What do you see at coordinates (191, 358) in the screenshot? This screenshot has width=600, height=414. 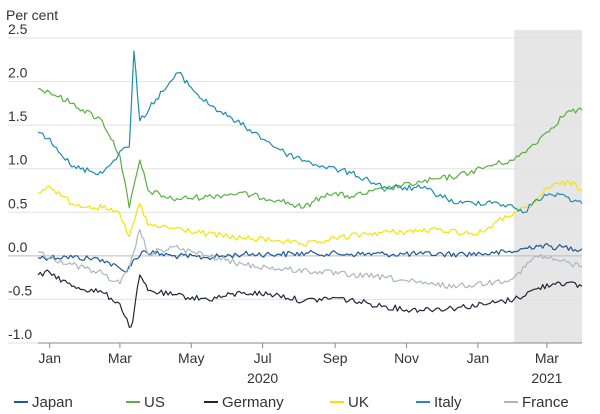 I see `x-tick-label: May` at bounding box center [191, 358].